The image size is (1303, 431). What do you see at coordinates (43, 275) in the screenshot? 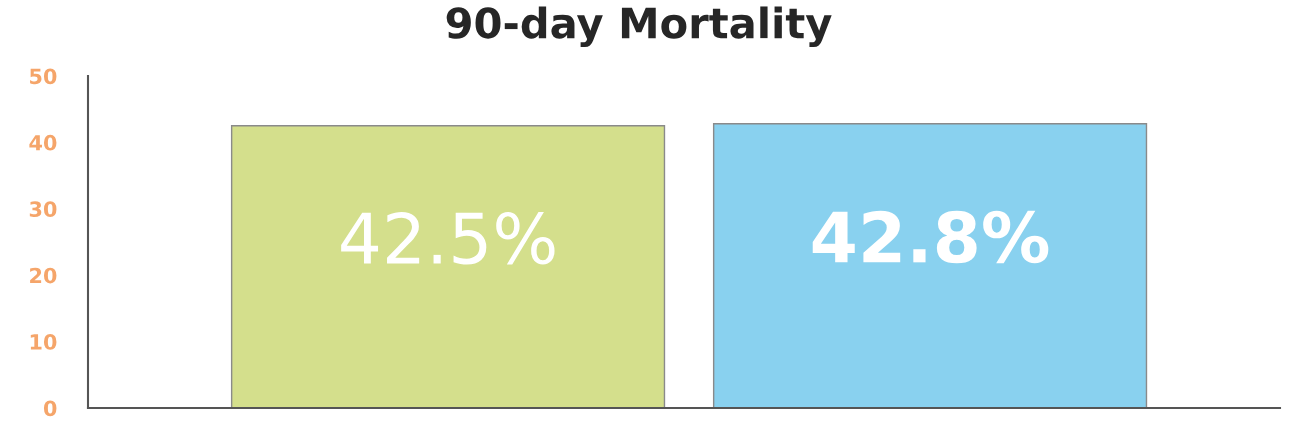
I see `y-tick-label: 20` at bounding box center [43, 275].